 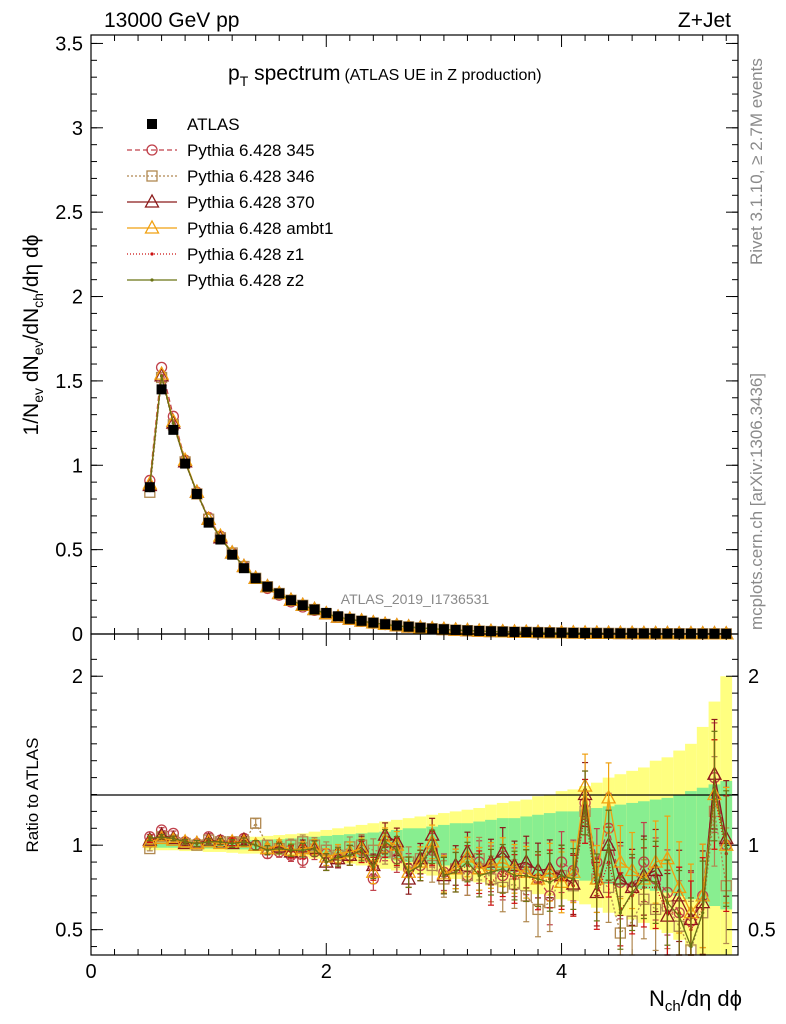 I want to click on header-process: Z+Jet, so click(x=704, y=20).